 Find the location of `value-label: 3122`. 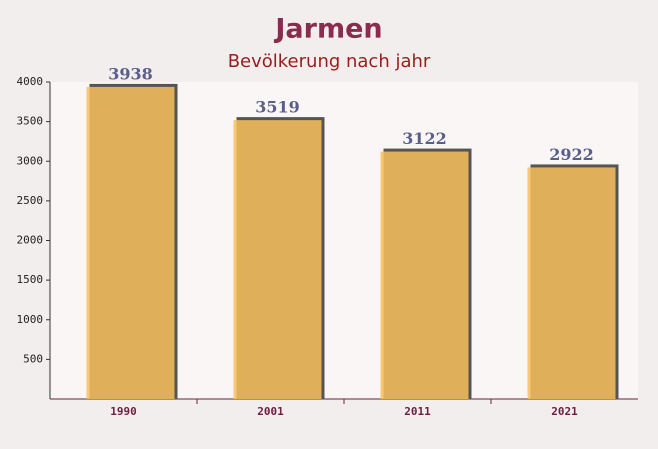

value-label: 3122 is located at coordinates (424, 138).